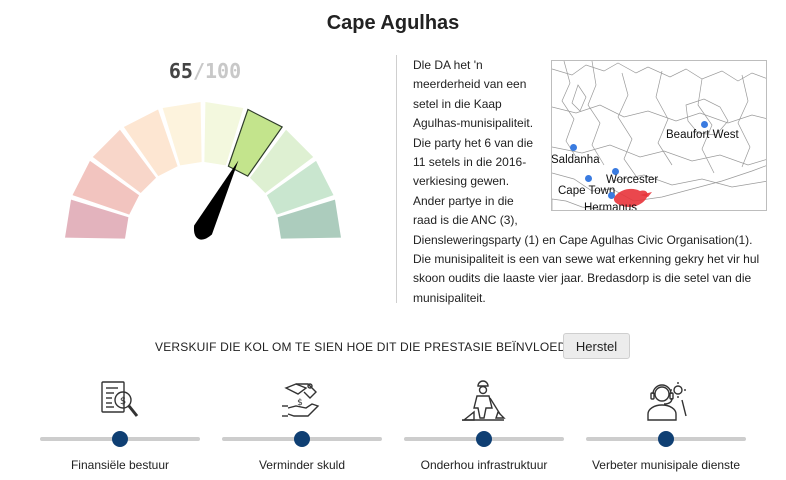 This screenshot has height=480, width=786. Describe the element at coordinates (632, 180) in the screenshot. I see `city-worcester: Worcester` at that location.